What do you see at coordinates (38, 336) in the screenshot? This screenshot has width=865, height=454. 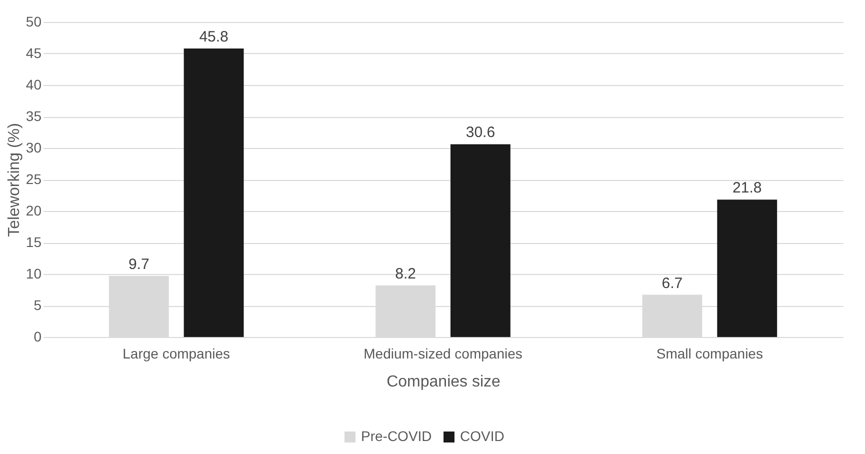 I see `y-tick-label: 0` at bounding box center [38, 336].